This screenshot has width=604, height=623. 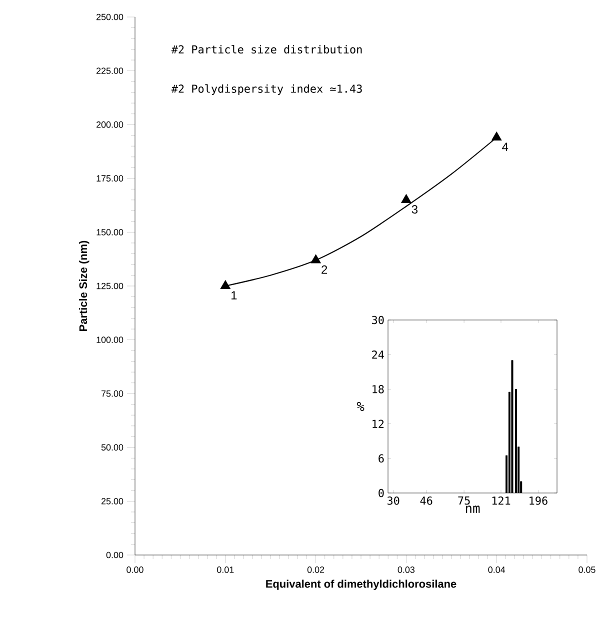 I want to click on y-tick-label: 150.00, so click(x=110, y=232).